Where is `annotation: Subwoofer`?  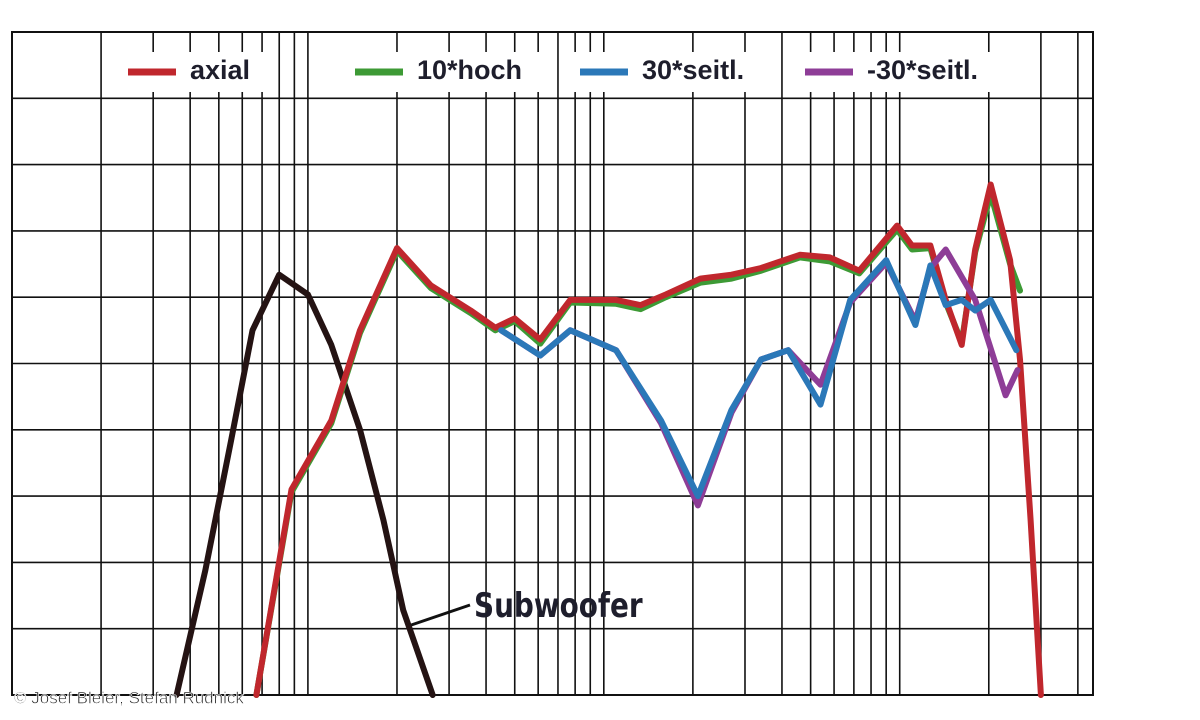 annotation: Subwoofer is located at coordinates (558, 605).